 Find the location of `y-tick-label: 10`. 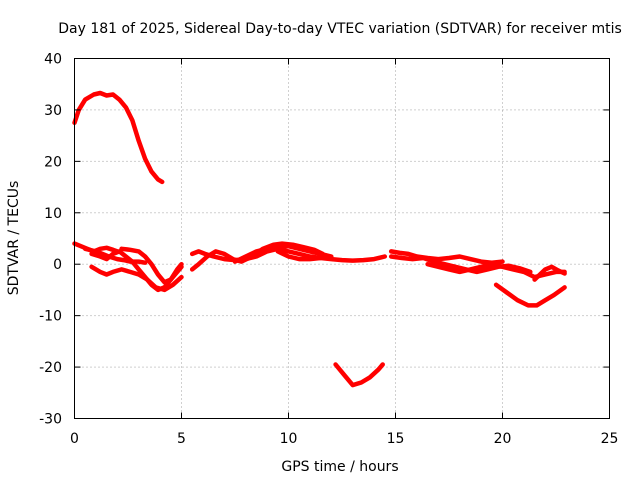

y-tick-label: 10 is located at coordinates (53, 214).